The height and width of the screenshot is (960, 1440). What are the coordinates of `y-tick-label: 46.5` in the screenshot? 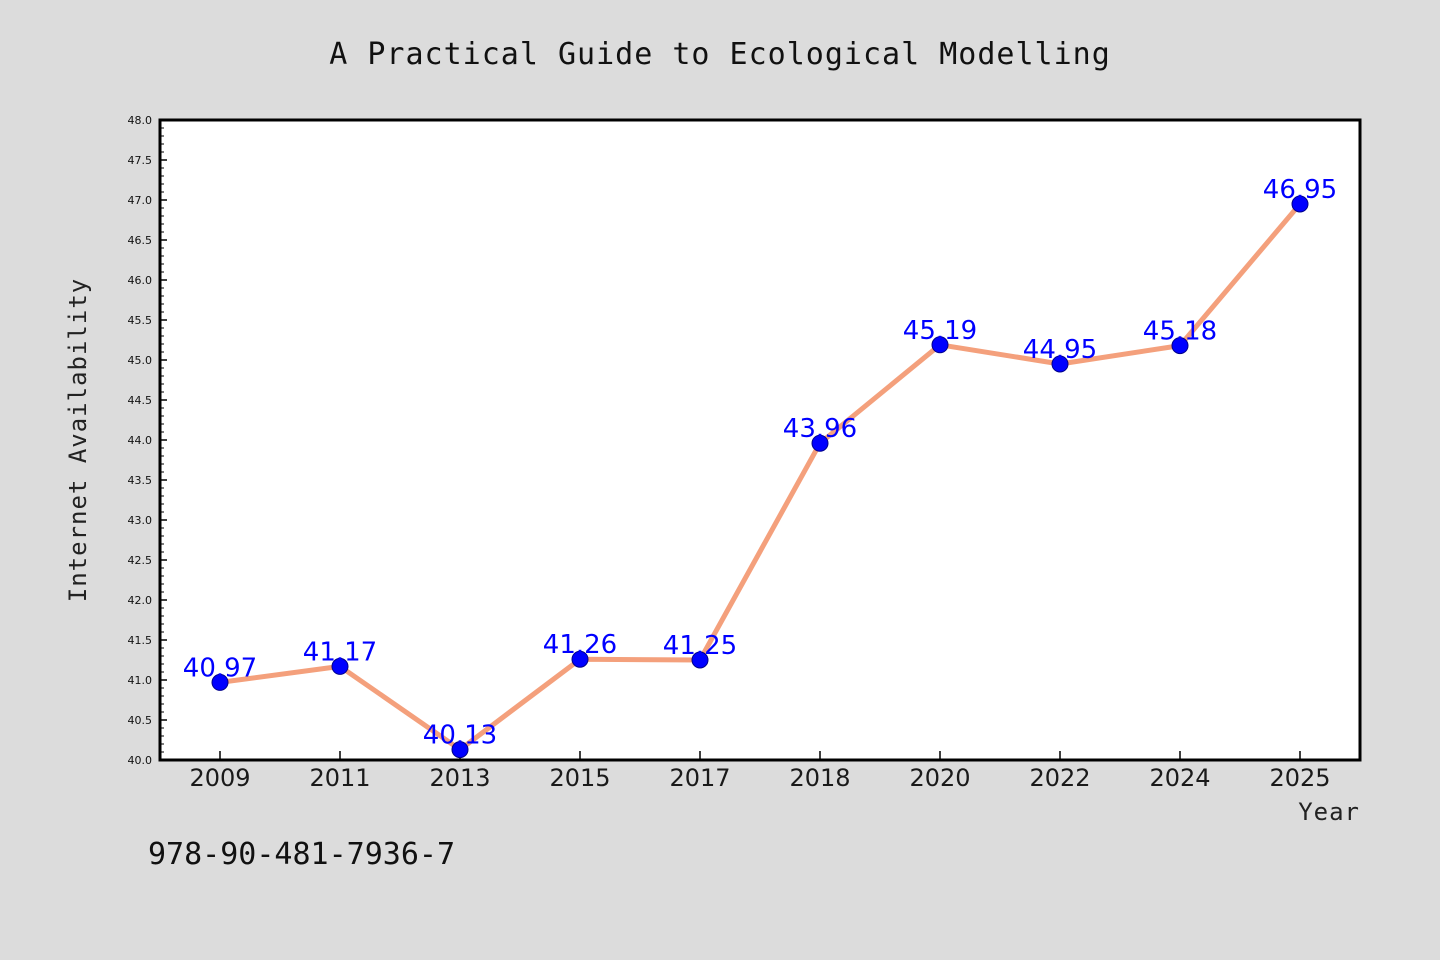 It's located at (140, 240).